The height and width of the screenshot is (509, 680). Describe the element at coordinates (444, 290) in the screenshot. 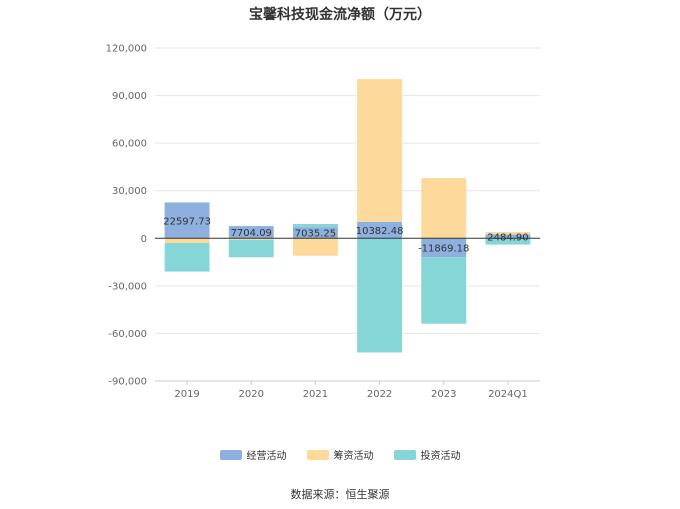

I see `bar-2-2023` at that location.